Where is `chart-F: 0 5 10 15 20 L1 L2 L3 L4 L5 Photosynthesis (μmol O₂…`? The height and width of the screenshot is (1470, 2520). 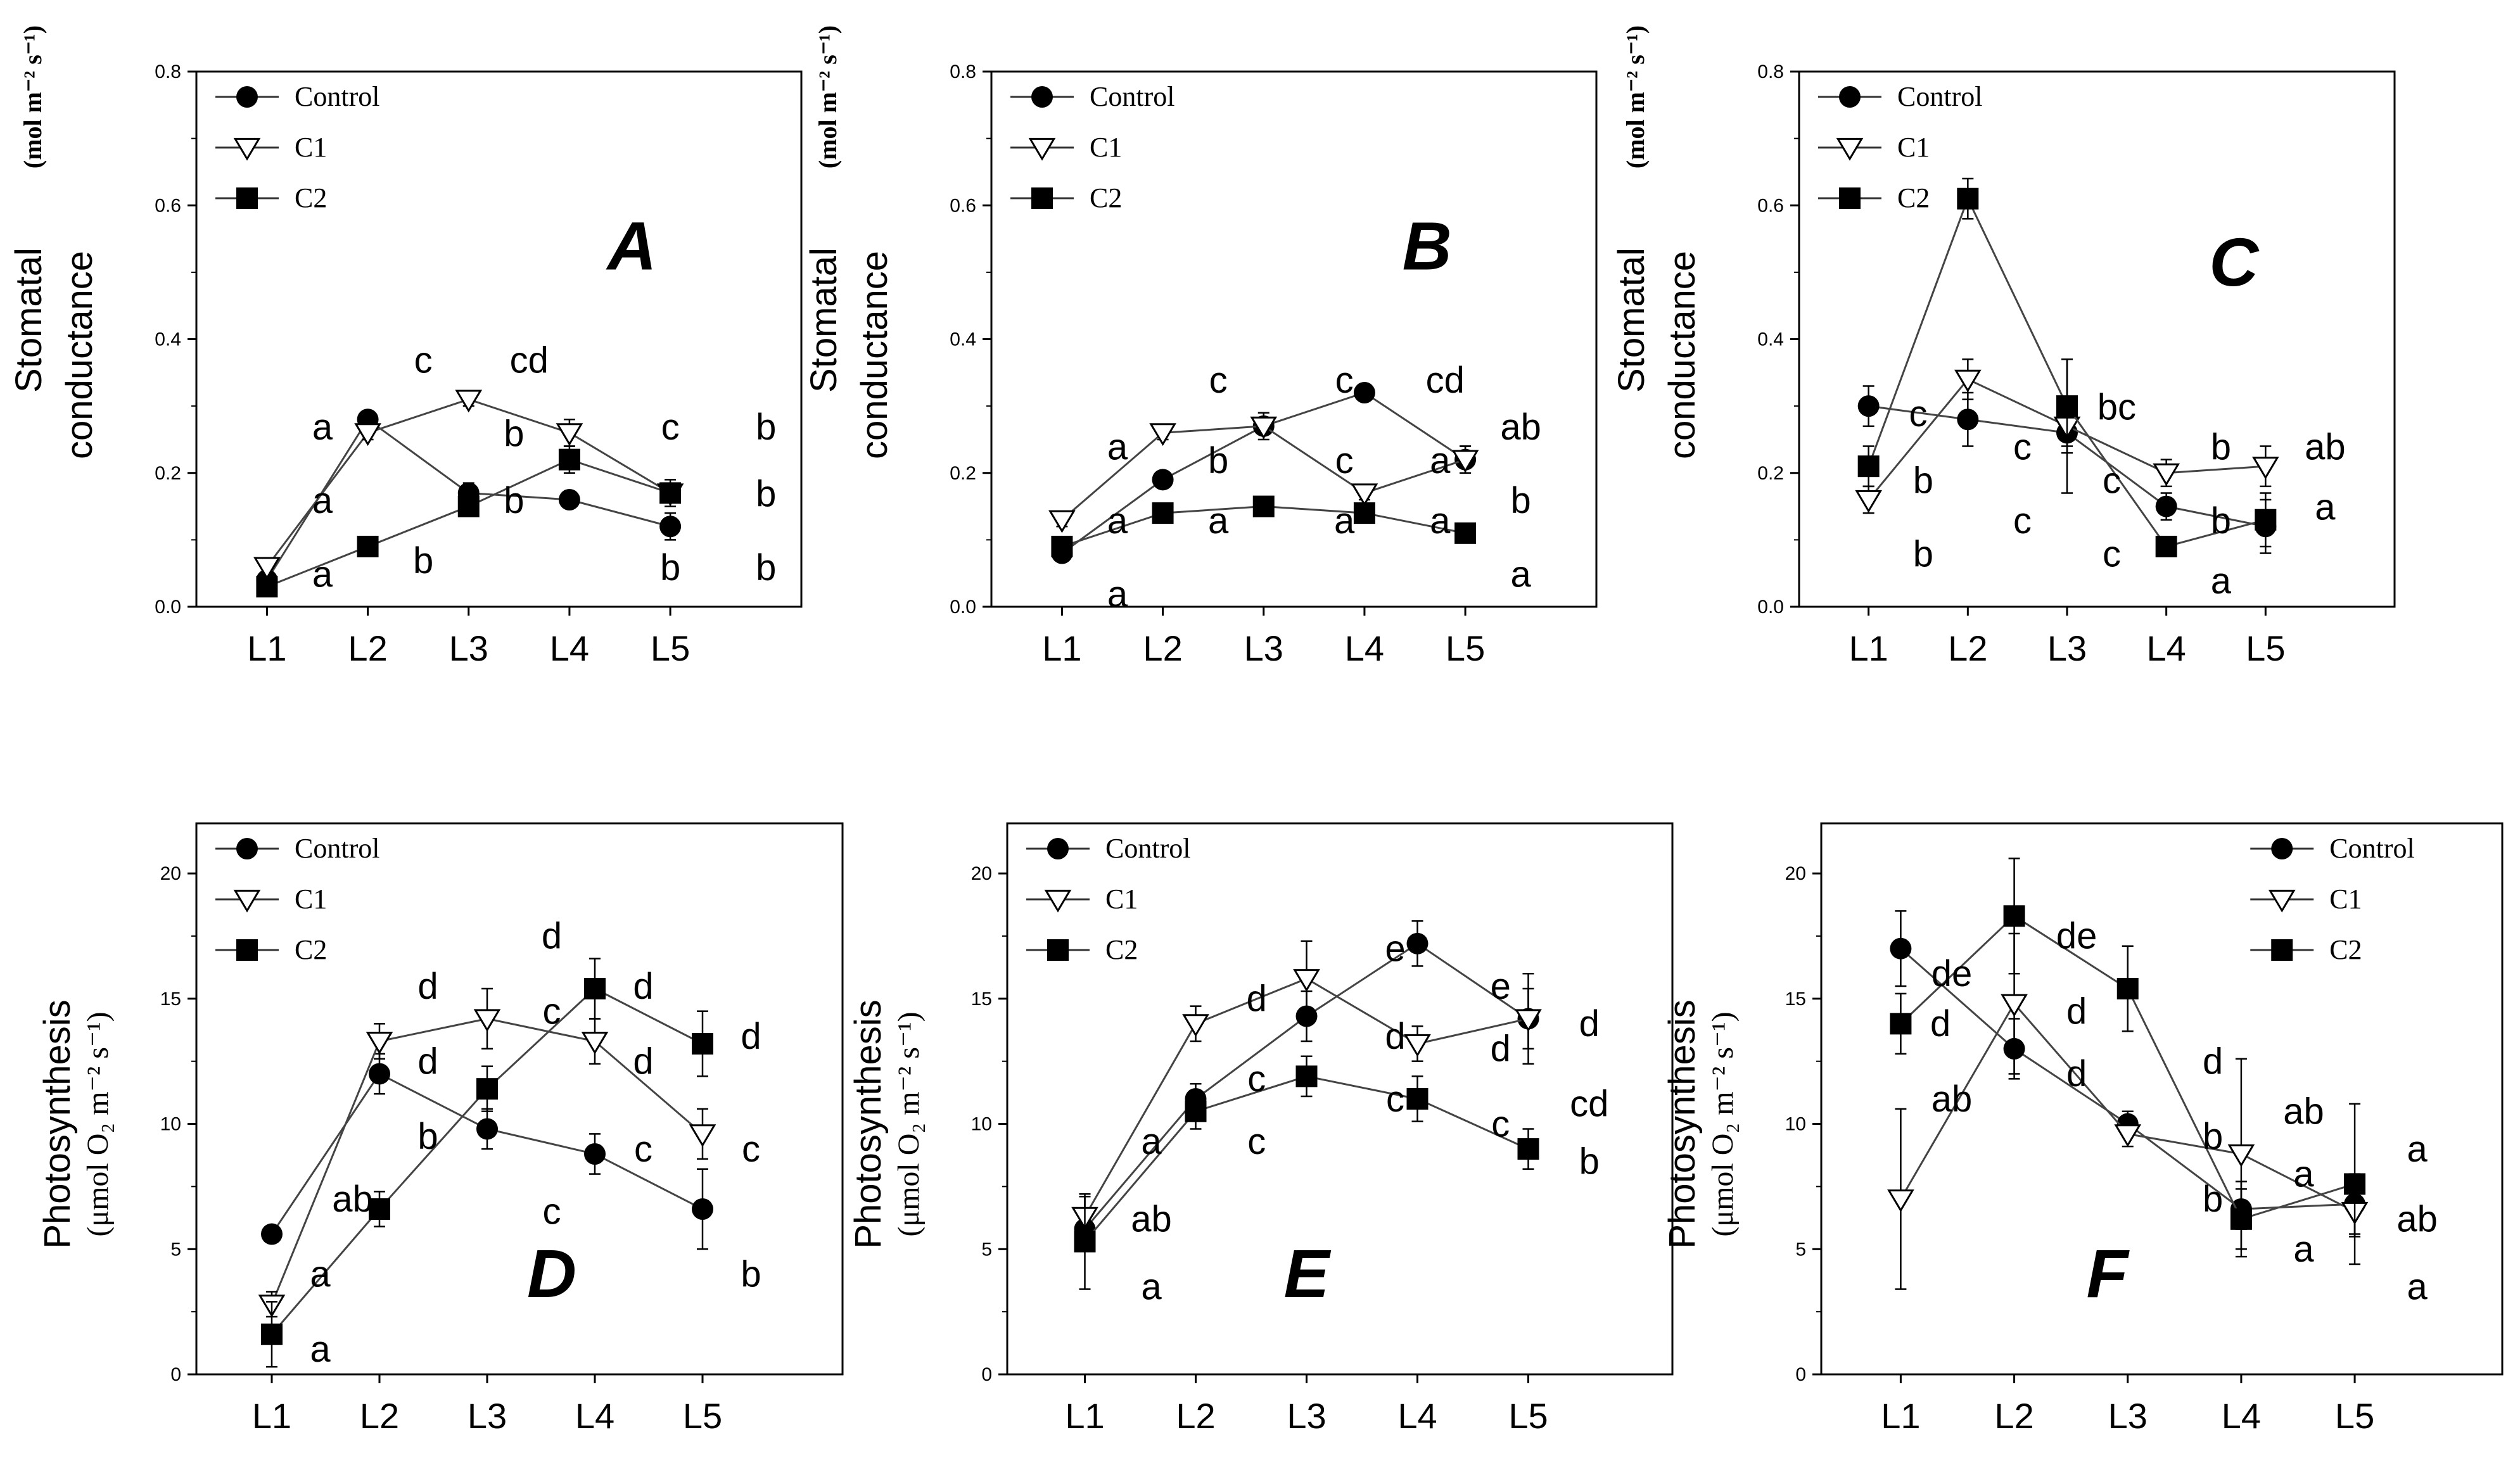 chart-F: 0 5 10 15 20 L1 L2 L3 L4 L5 Photosynthesis (μmol O₂… is located at coordinates (2083, 1129).